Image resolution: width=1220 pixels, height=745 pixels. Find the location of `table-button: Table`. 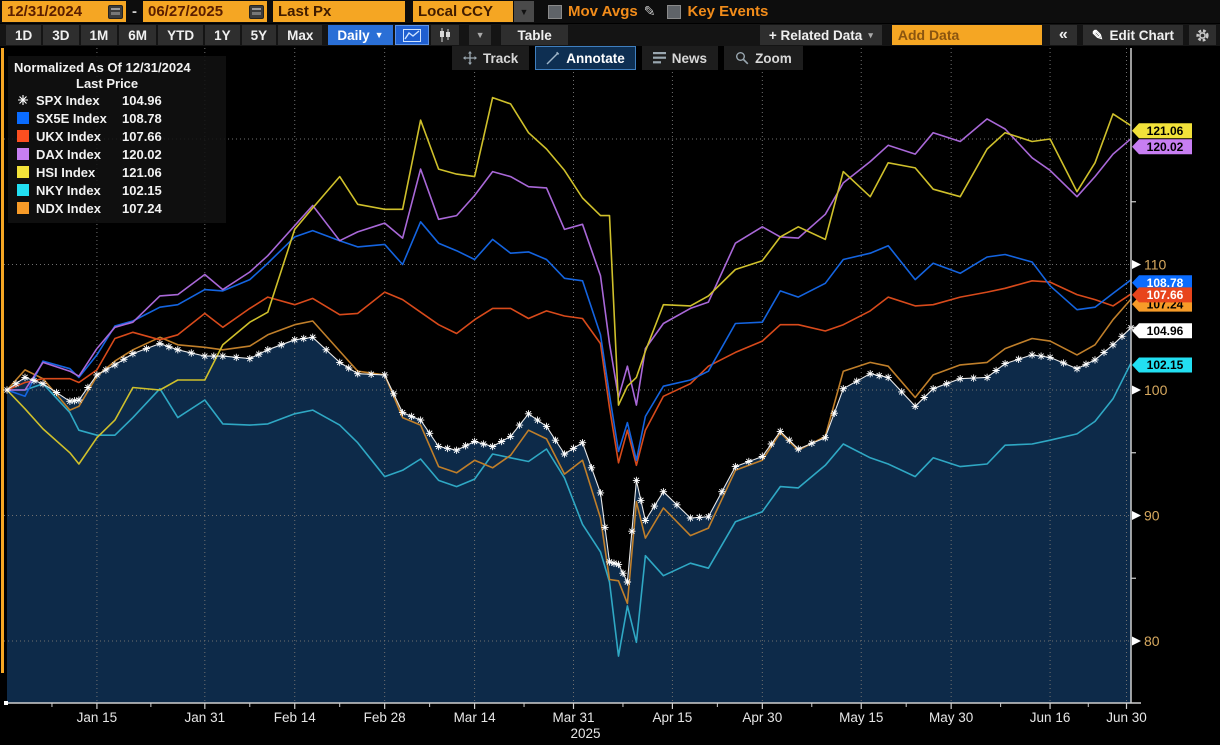

table-button: Table is located at coordinates (534, 35).